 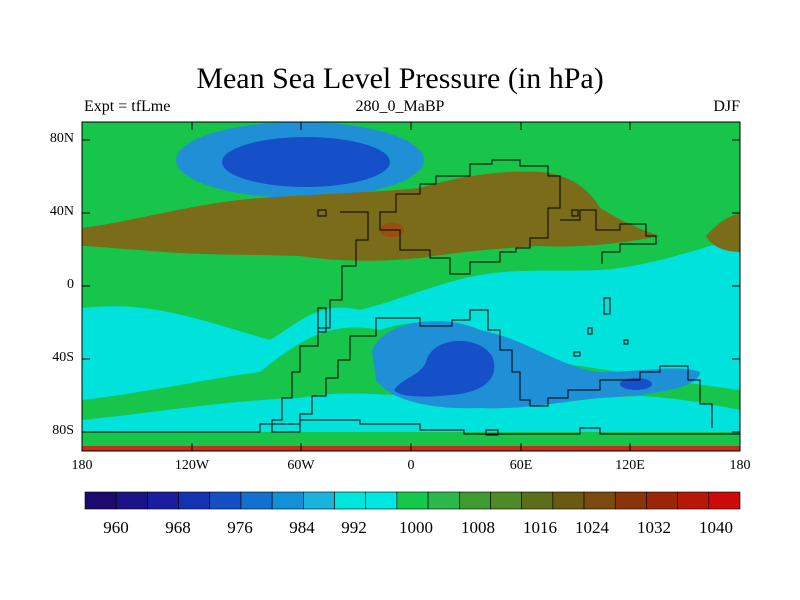 I want to click on y-label-40s: 40S, so click(x=63, y=357).